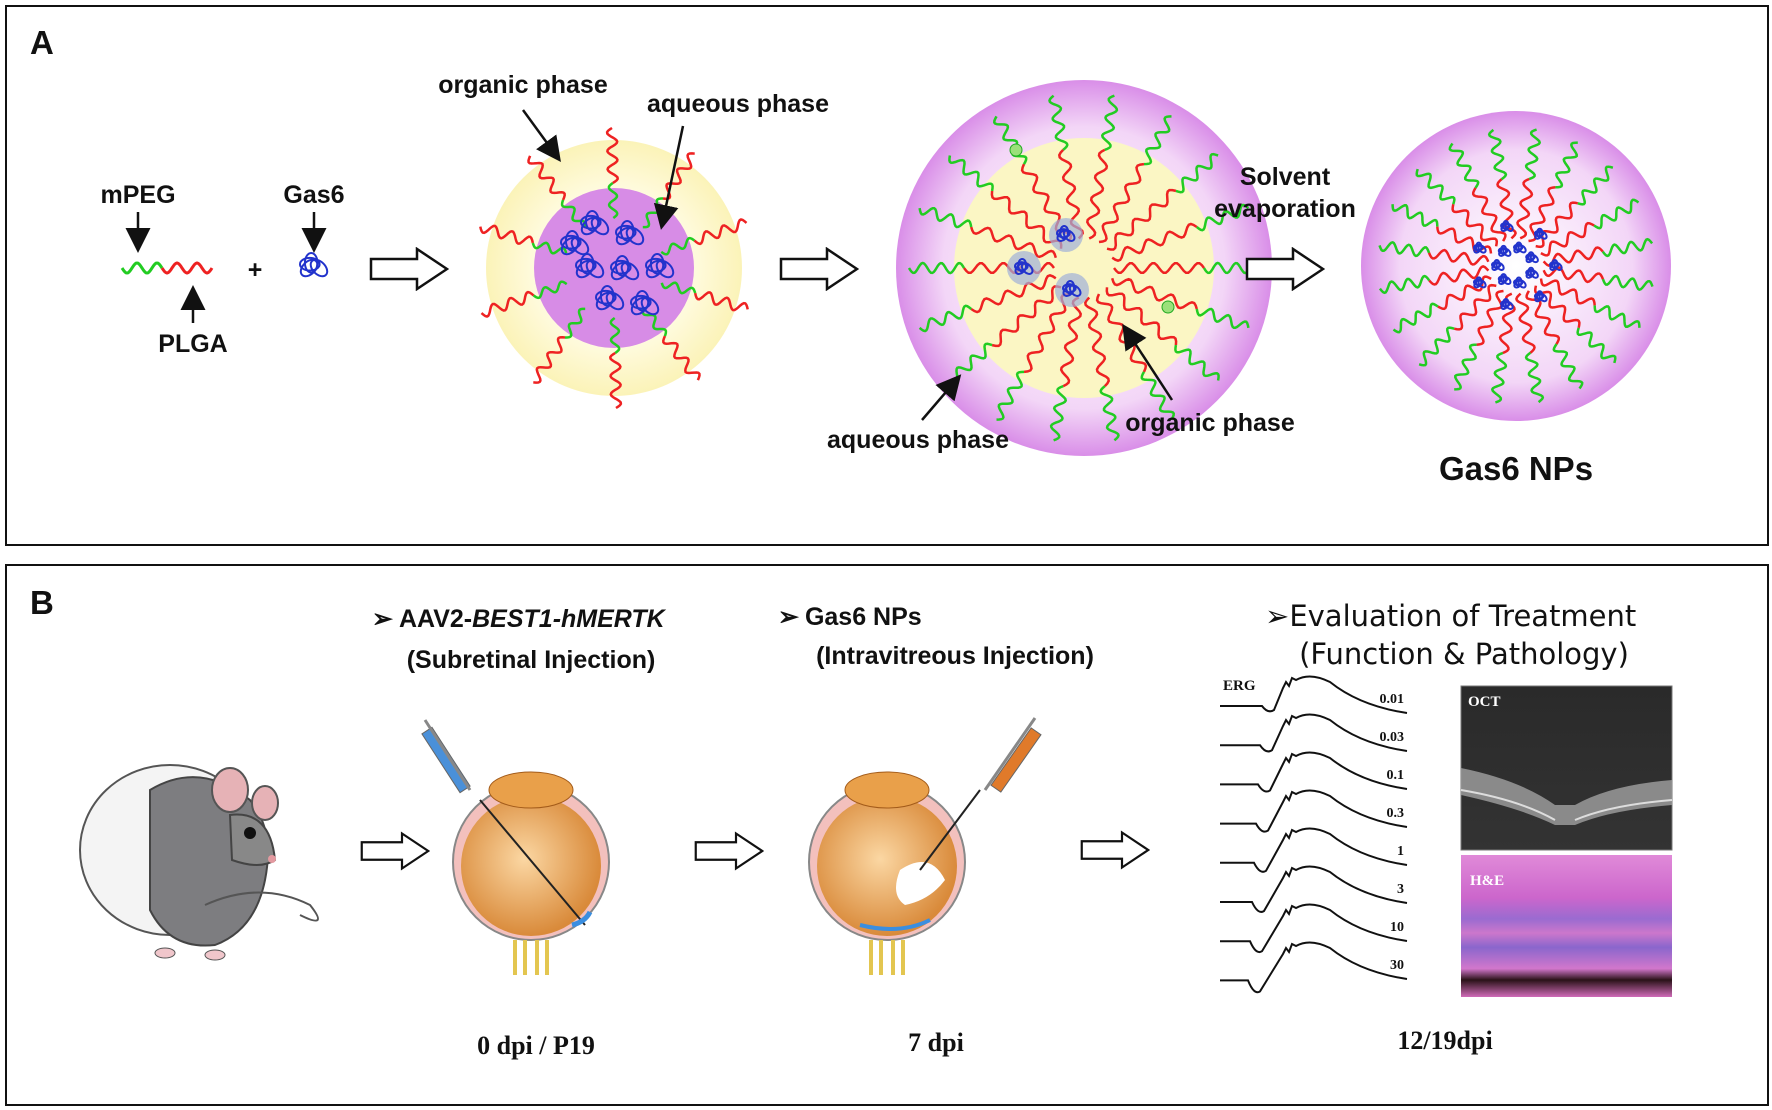  Describe the element at coordinates (519, 619) in the screenshot. I see `step1-title: ➢ AAV2-BEST1-hMERTK` at that location.